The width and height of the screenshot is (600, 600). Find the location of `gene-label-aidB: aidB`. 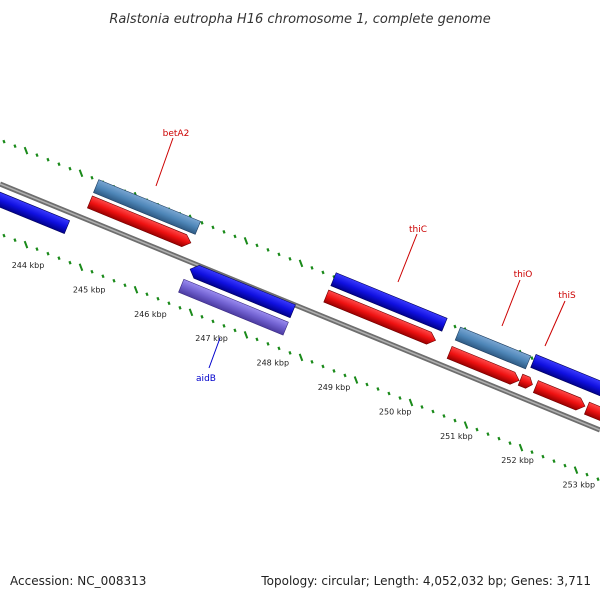

gene-label-aidB: aidB is located at coordinates (206, 379).